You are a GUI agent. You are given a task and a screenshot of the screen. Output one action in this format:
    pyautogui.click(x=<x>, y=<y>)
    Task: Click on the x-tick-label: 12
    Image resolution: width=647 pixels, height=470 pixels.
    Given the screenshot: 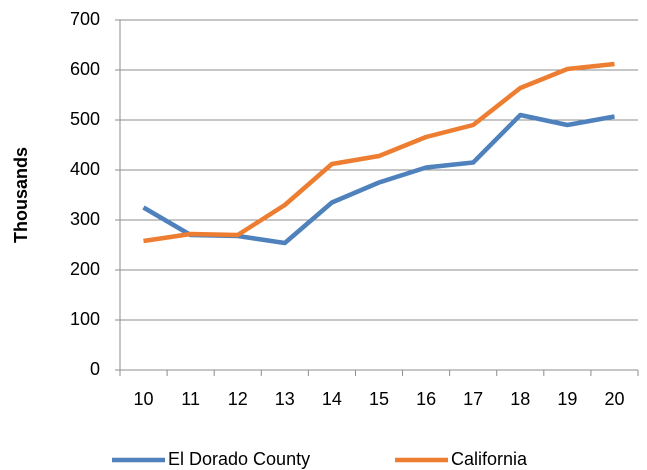 What is the action you would take?
    pyautogui.click(x=238, y=399)
    